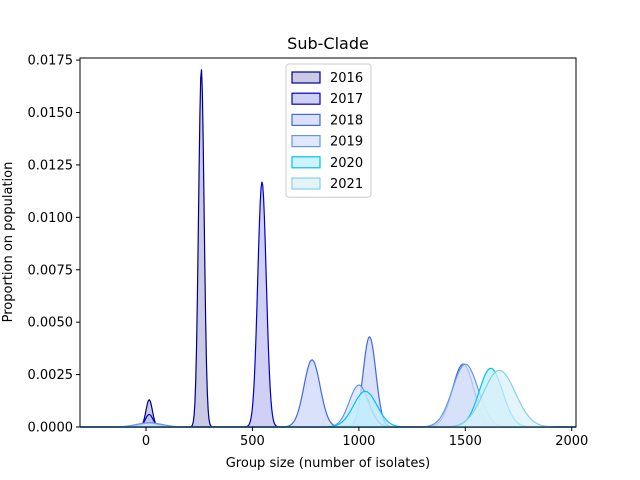 This screenshot has height=480, width=640. Describe the element at coordinates (328, 43) in the screenshot. I see `chart-title: Sub-Clade` at that location.